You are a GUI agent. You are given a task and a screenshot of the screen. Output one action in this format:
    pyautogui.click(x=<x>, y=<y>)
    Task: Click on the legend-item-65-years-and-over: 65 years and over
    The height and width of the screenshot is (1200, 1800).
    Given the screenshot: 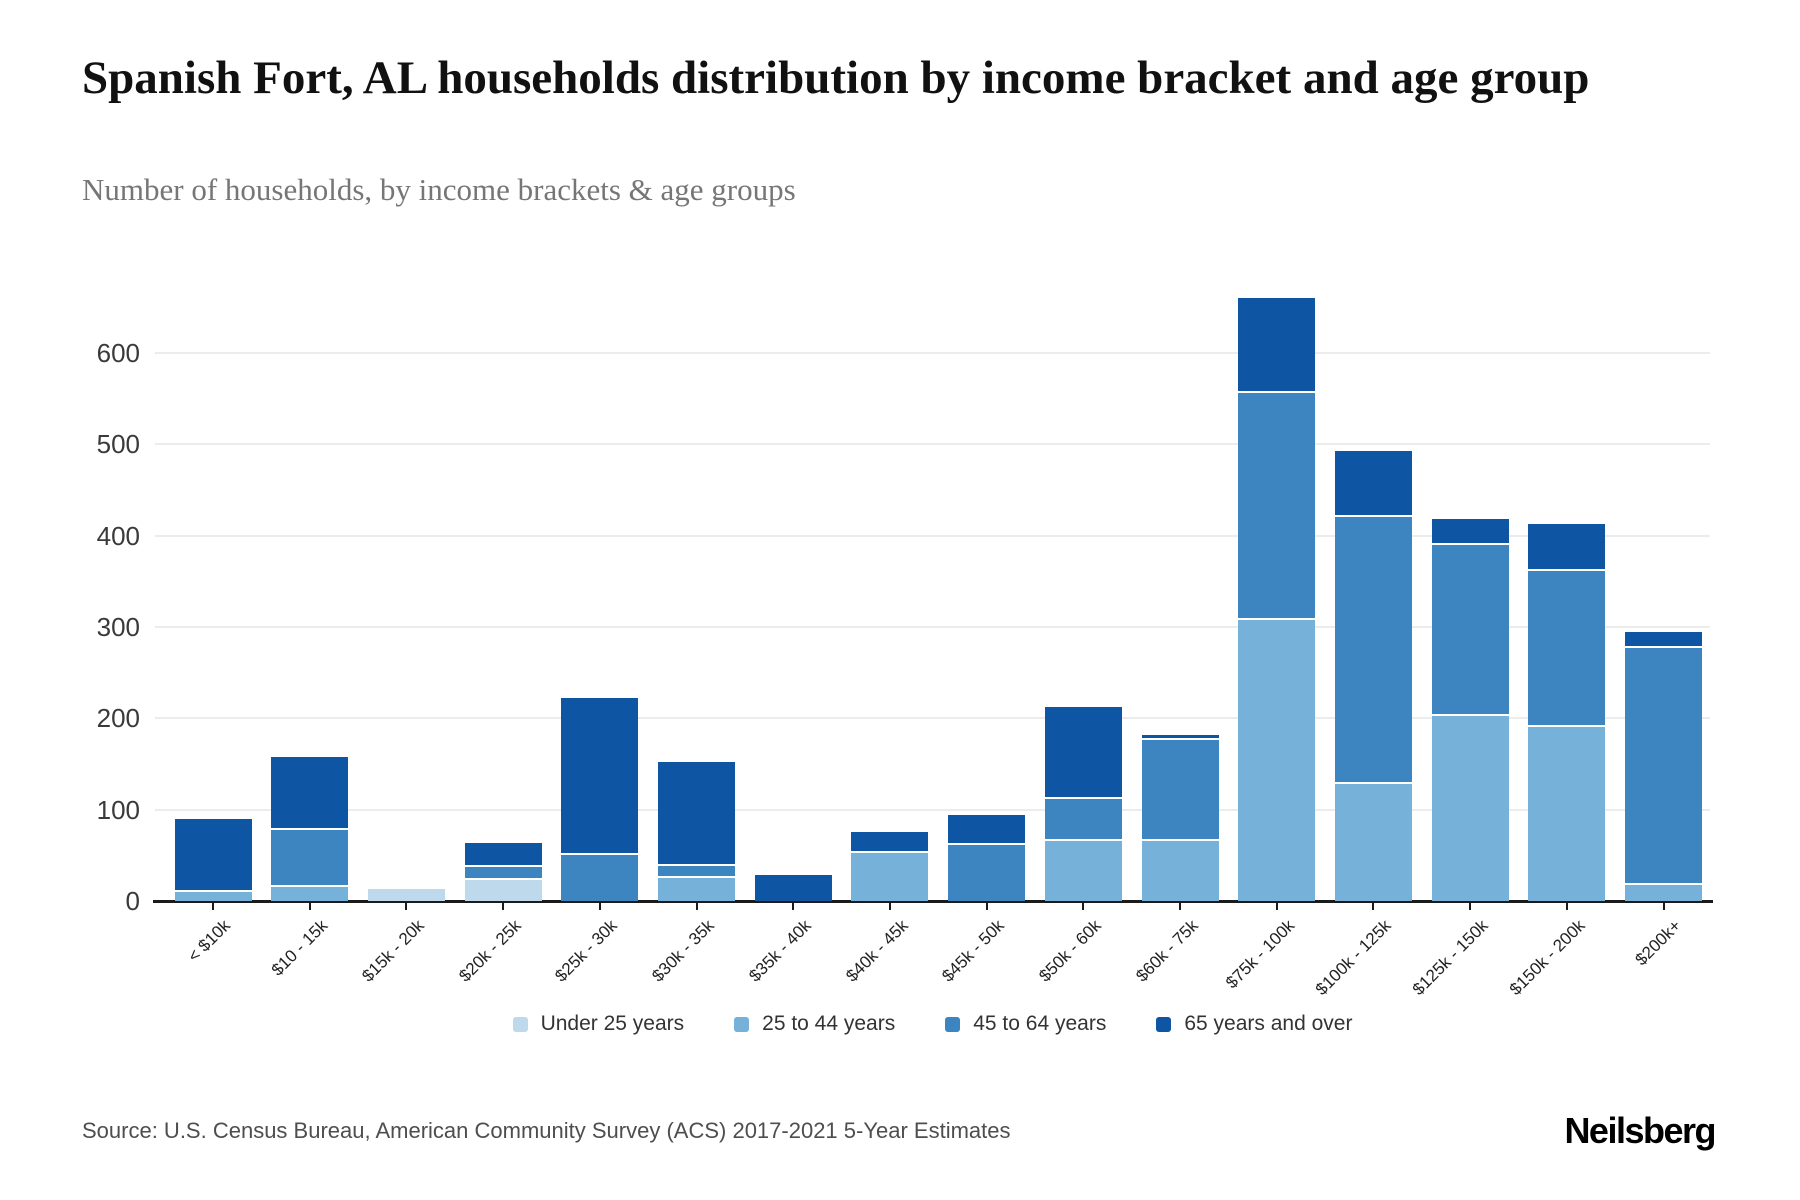 What is the action you would take?
    pyautogui.click(x=1254, y=1024)
    